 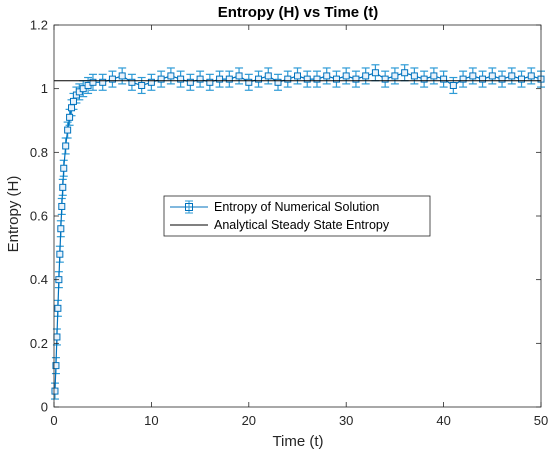 What do you see at coordinates (296, 207) in the screenshot?
I see `legend-label-numerical: Entropy of Numerical Solution` at bounding box center [296, 207].